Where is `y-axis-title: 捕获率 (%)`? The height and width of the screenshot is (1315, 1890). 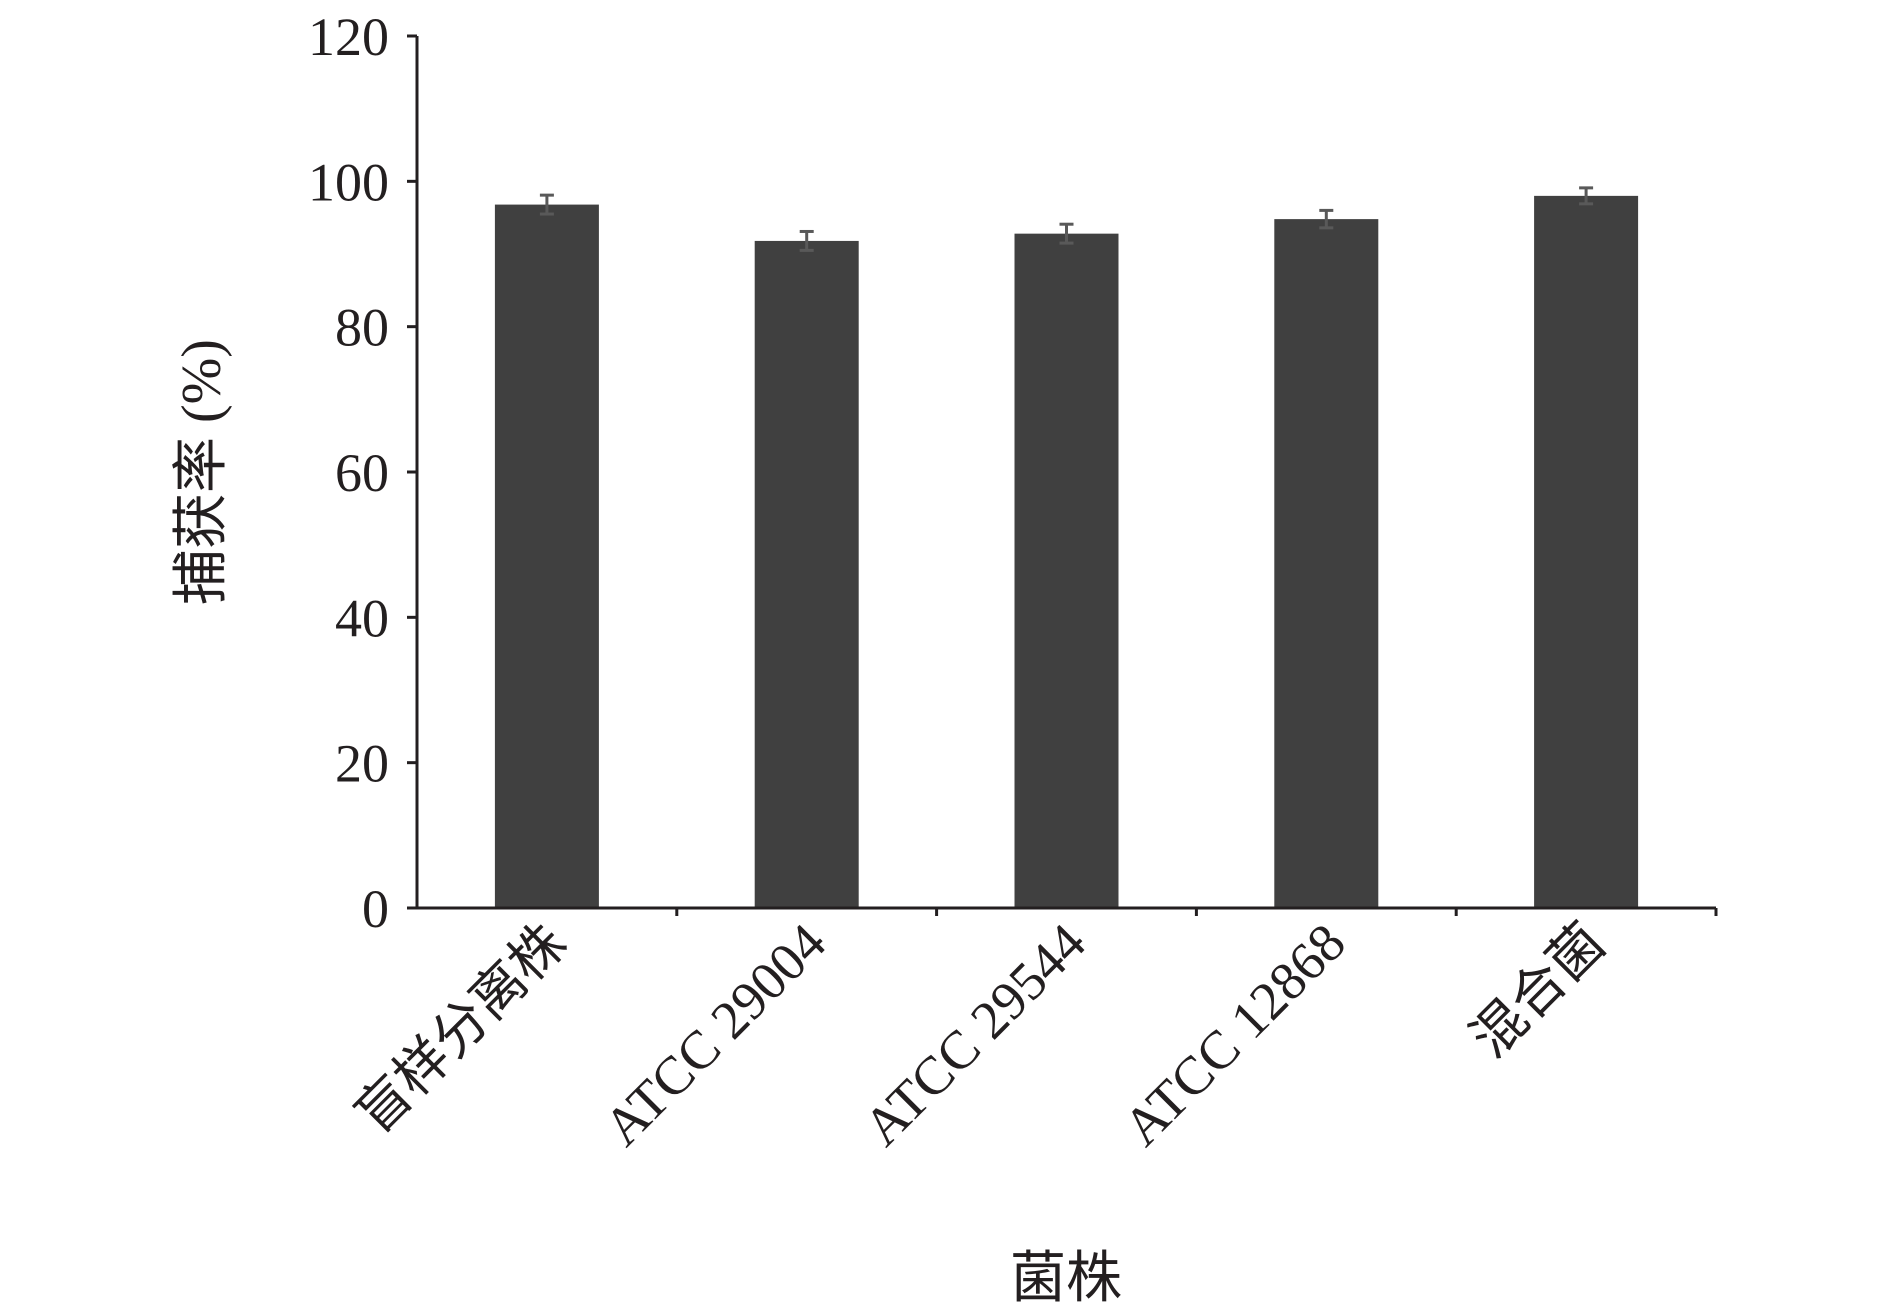
y-axis-title: 捕获率 (%) is located at coordinates (202, 472).